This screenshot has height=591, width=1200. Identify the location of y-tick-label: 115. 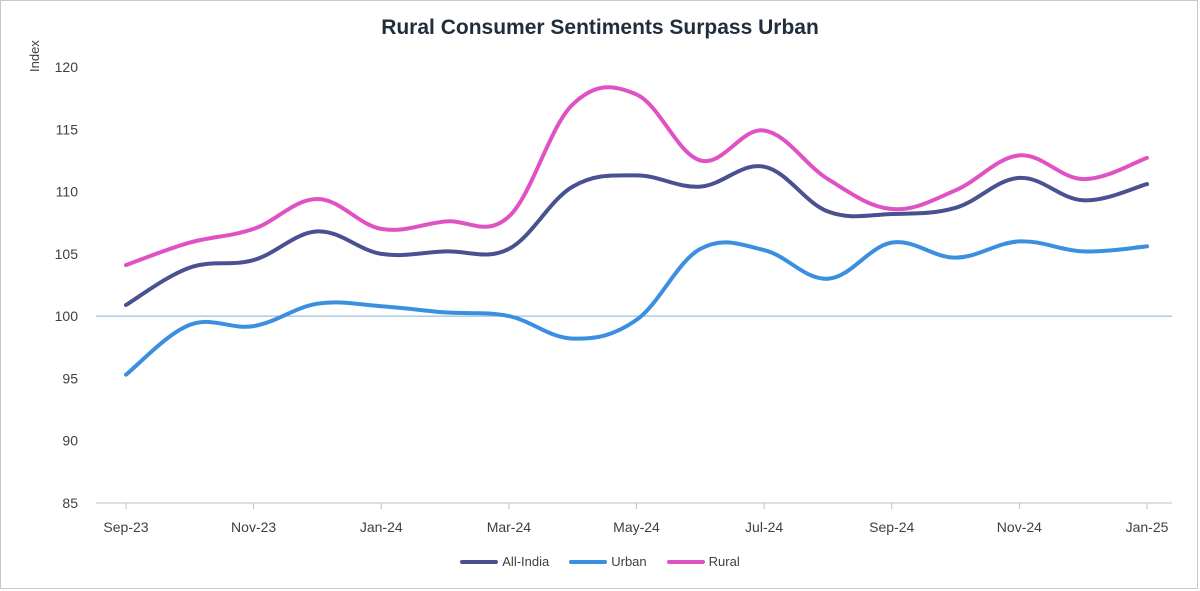
(67, 129).